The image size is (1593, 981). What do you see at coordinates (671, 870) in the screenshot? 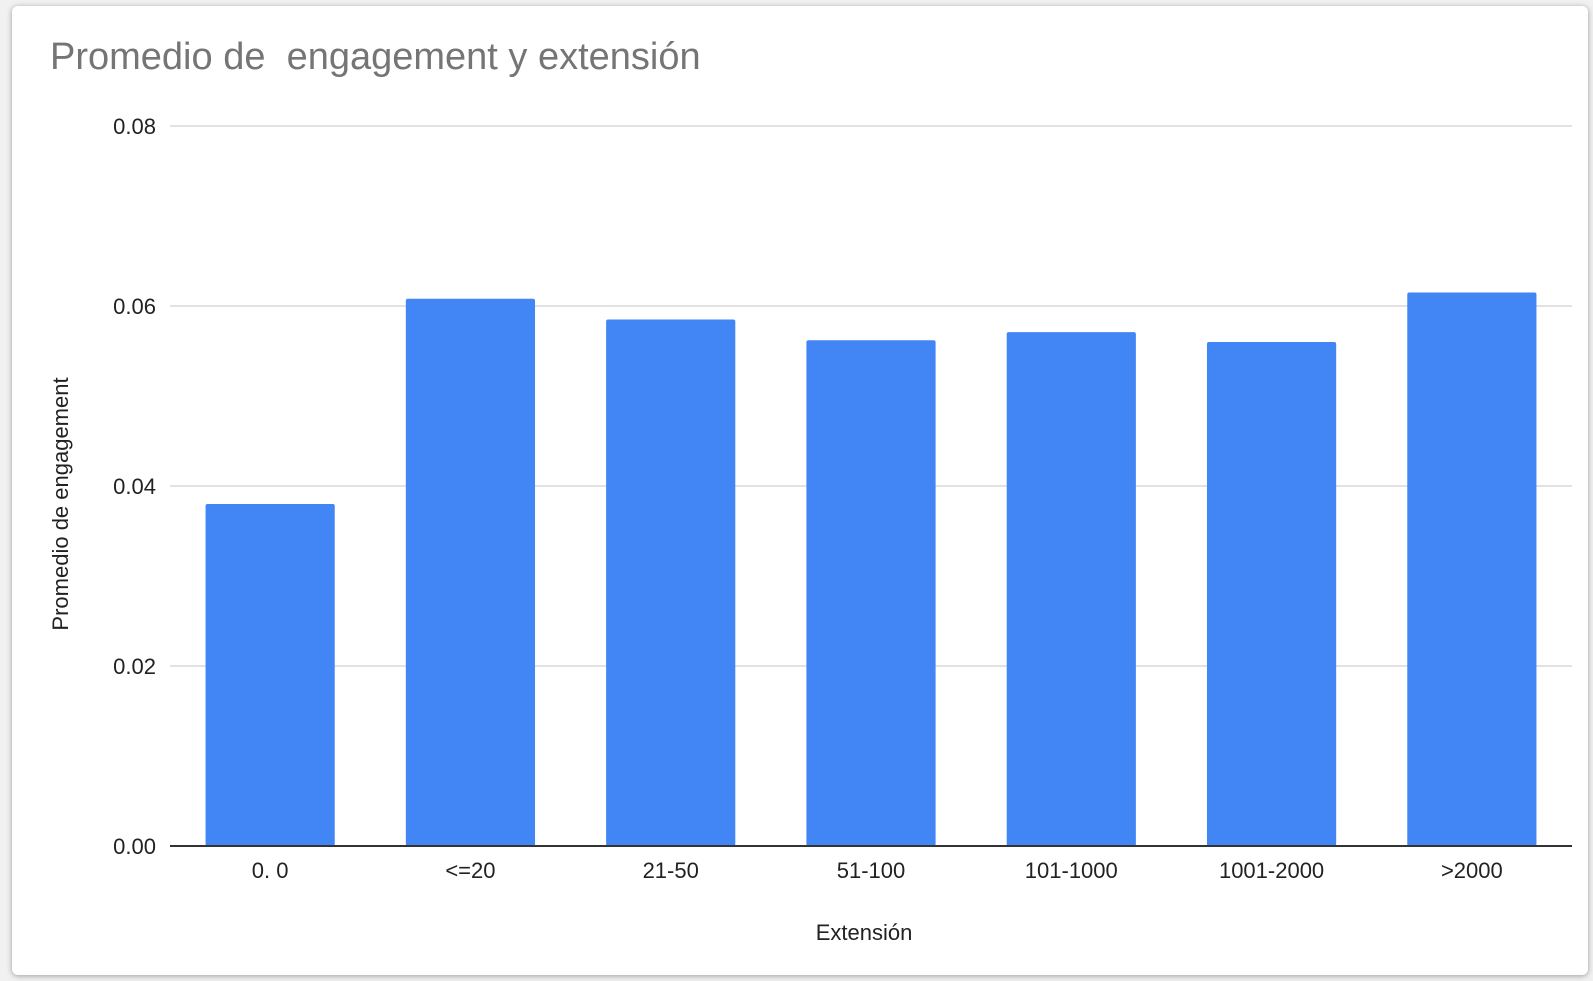
I see `x-tick-label: 21-50` at bounding box center [671, 870].